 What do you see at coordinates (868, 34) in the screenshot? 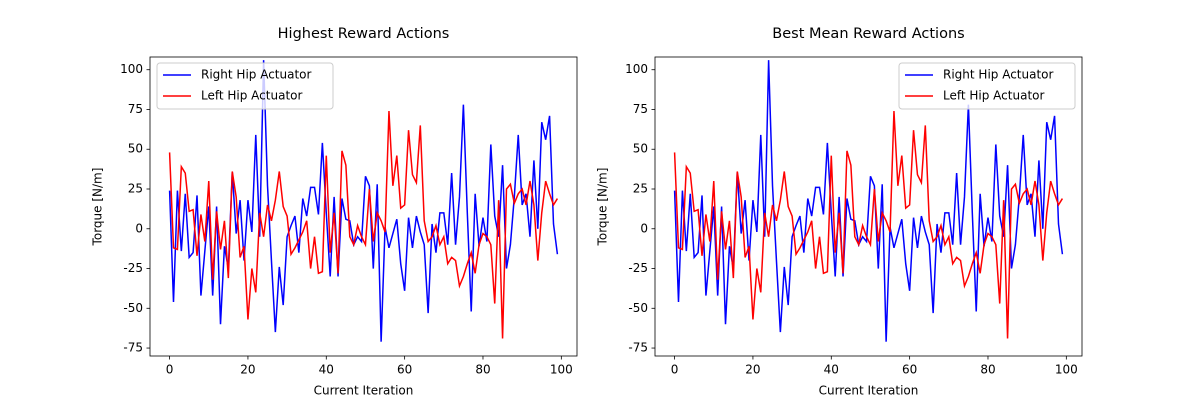
I see `chart-title: Best Mean Reward Actions` at bounding box center [868, 34].